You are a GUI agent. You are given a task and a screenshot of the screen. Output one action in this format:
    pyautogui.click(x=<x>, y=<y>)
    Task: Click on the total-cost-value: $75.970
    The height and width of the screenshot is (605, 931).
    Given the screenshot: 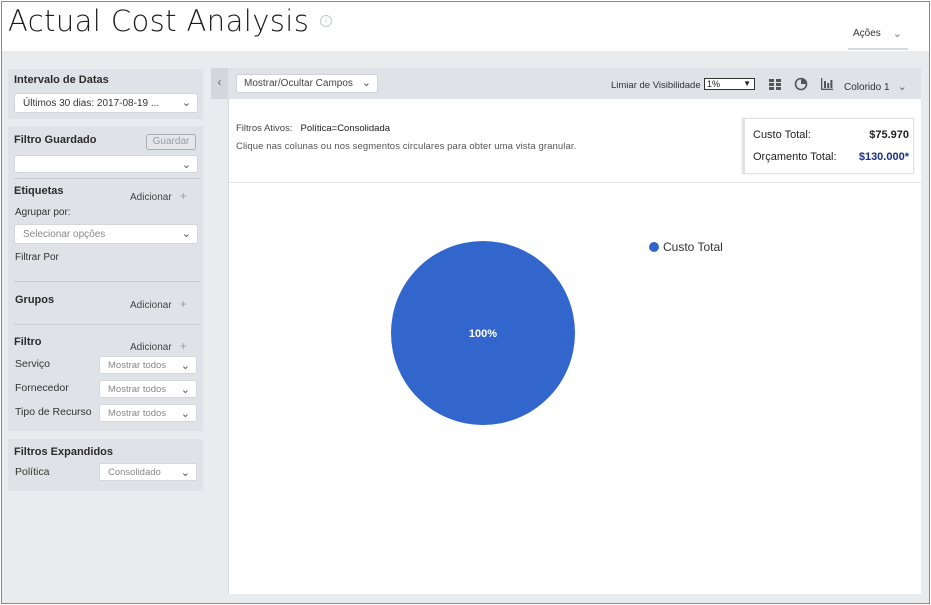 What is the action you would take?
    pyautogui.click(x=889, y=135)
    